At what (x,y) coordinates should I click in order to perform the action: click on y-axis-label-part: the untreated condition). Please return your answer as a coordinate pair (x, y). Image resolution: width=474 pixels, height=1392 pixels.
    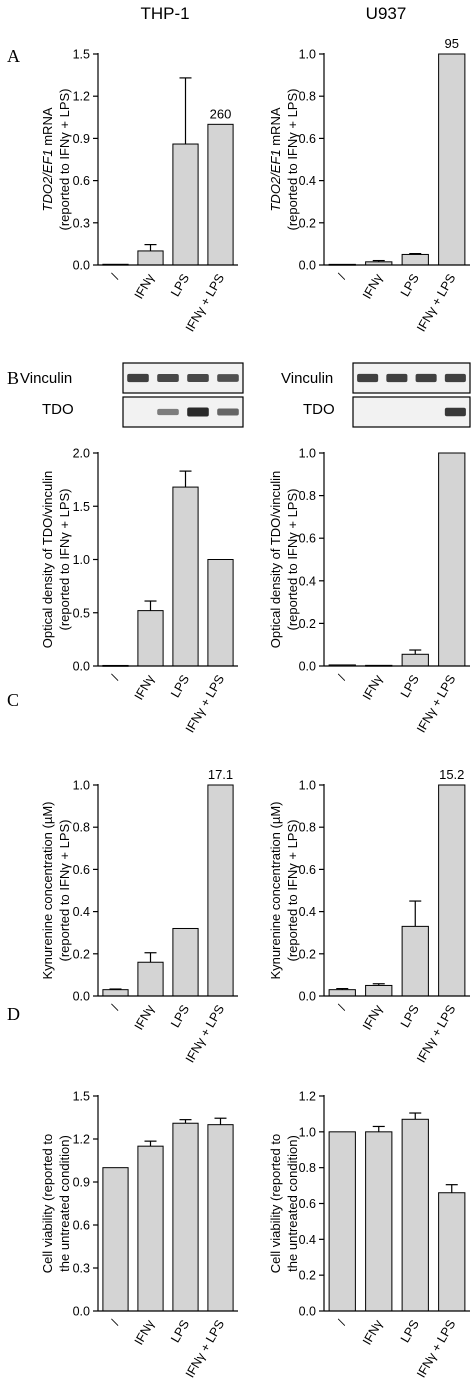
    Looking at the image, I should click on (64, 1203).